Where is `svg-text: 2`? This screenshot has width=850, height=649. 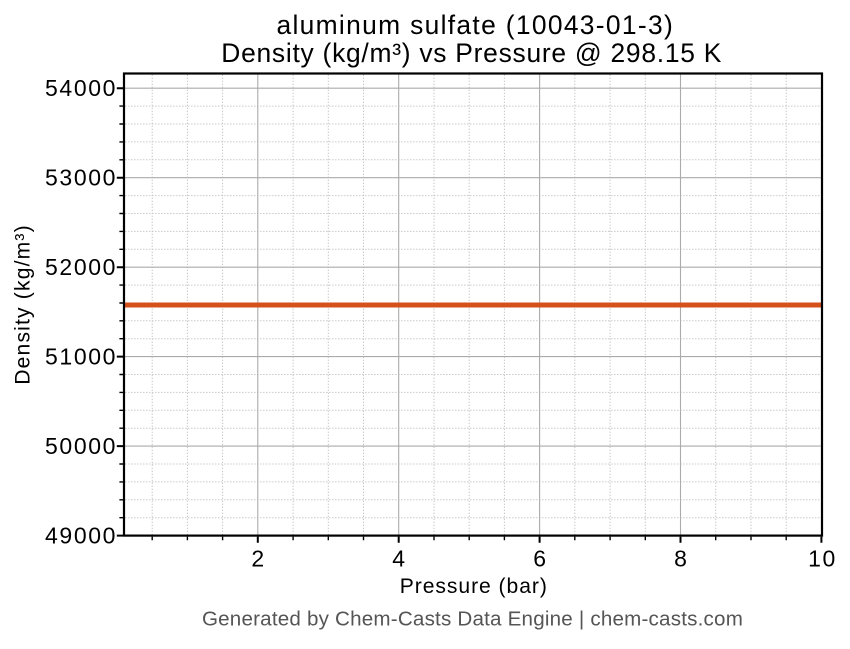 svg-text: 2 is located at coordinates (258, 559).